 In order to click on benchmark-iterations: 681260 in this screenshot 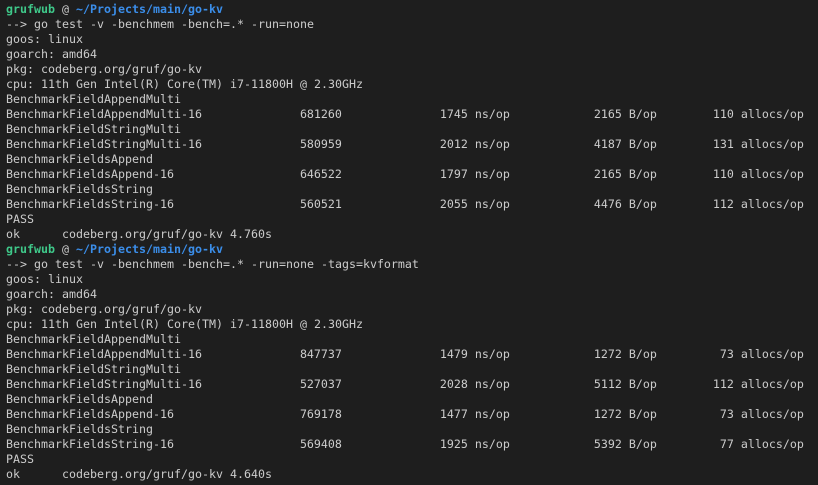, I will do `click(320, 114)`.